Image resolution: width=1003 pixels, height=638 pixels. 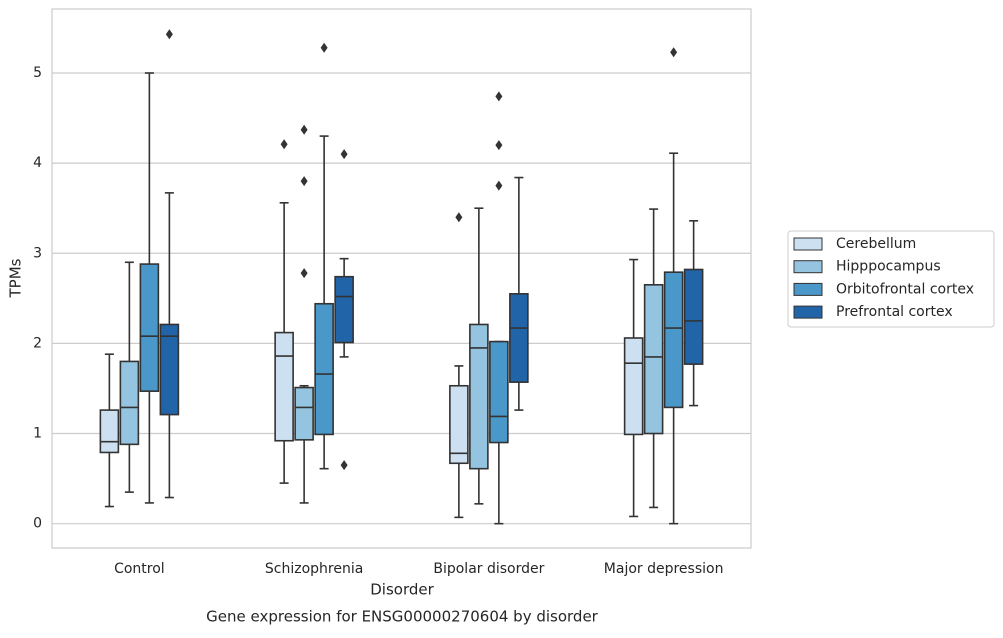 I want to click on y-tick-label: 4, so click(x=37, y=163).